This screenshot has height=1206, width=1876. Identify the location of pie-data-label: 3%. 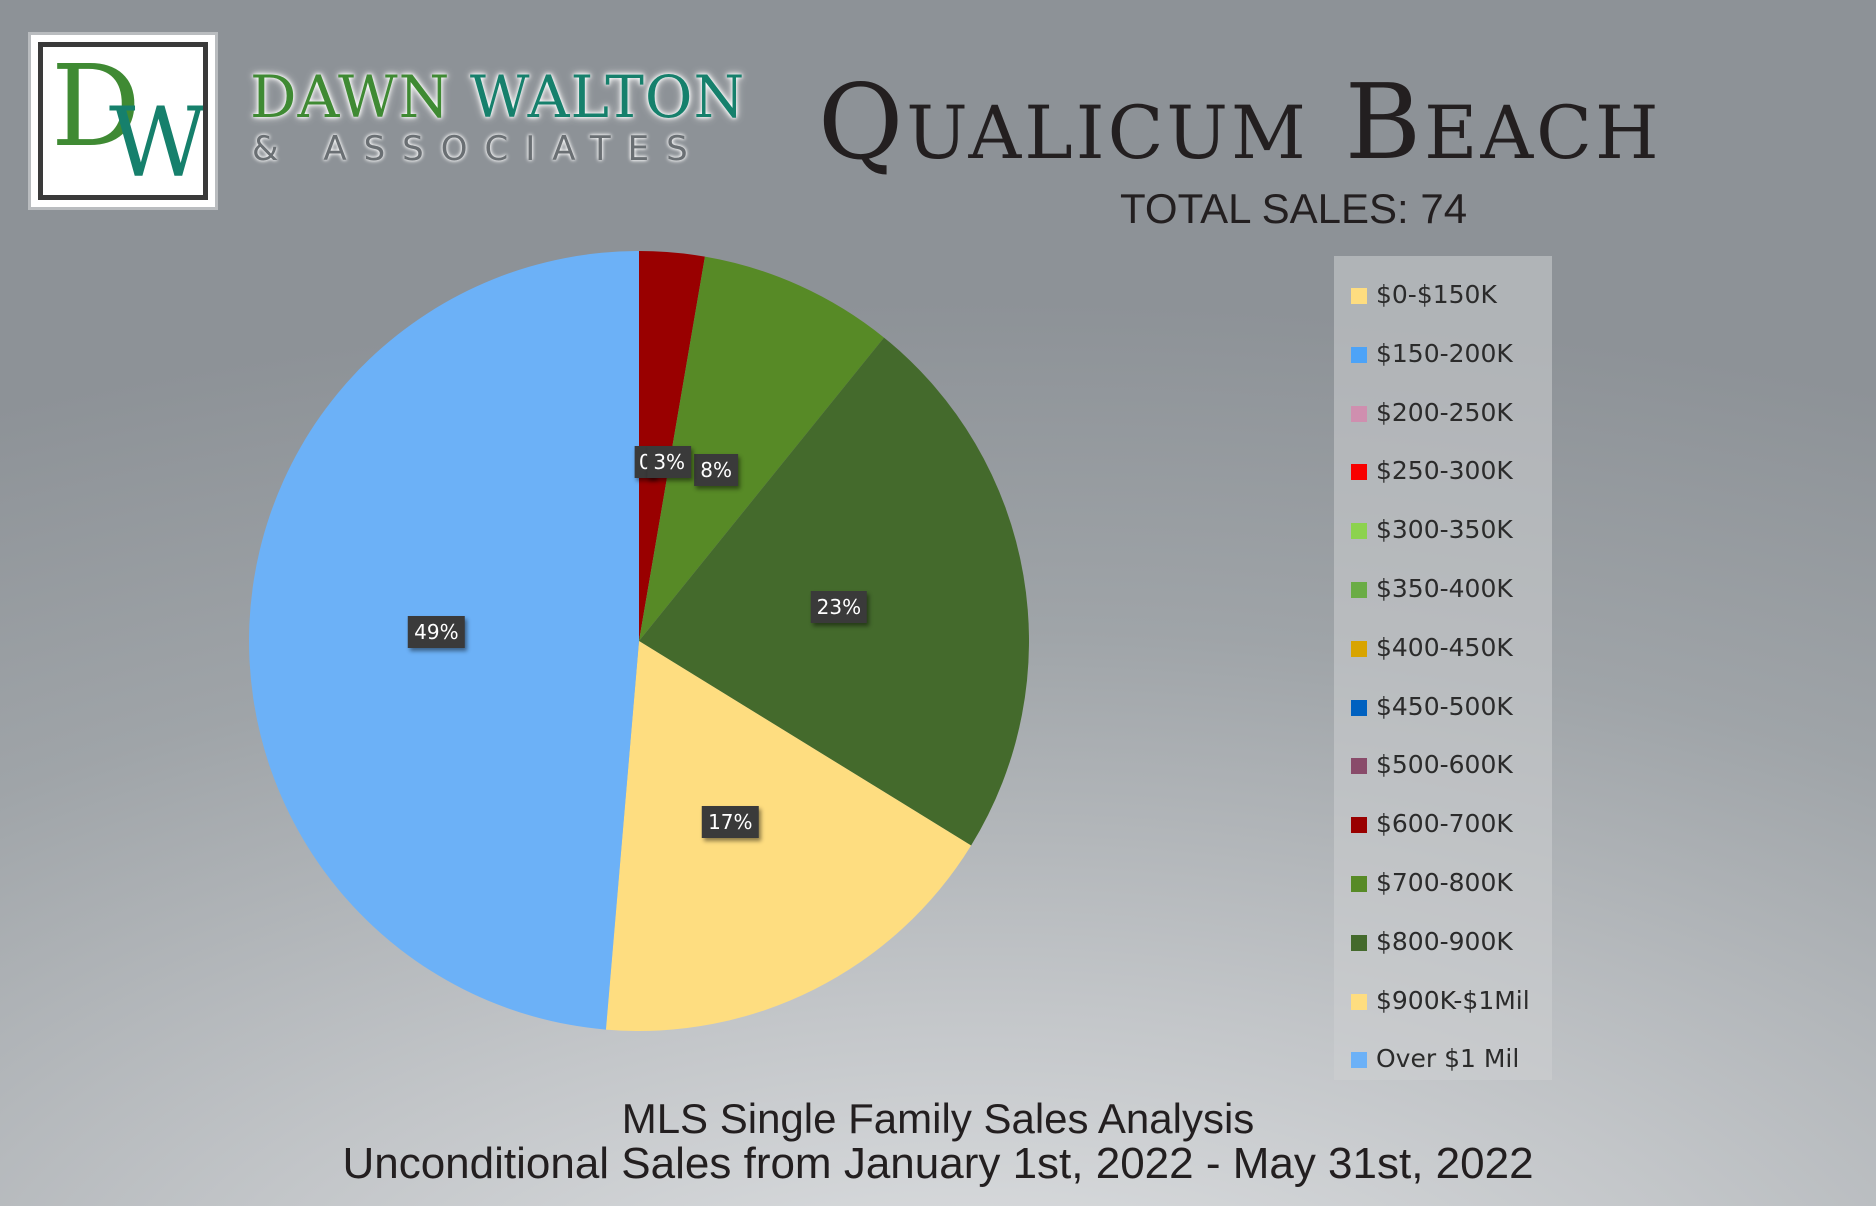
(669, 462).